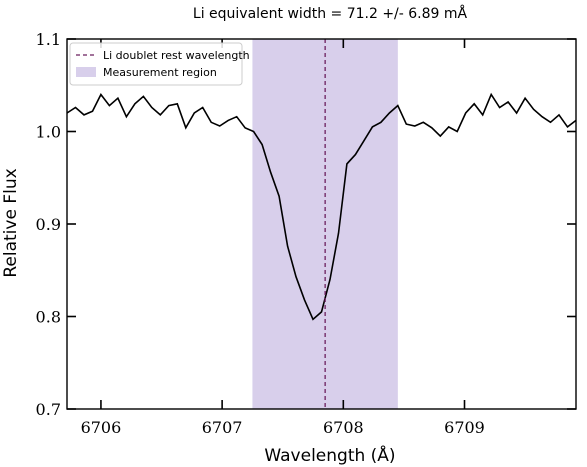  What do you see at coordinates (48, 317) in the screenshot?
I see `y-tick-label: 0.8` at bounding box center [48, 317].